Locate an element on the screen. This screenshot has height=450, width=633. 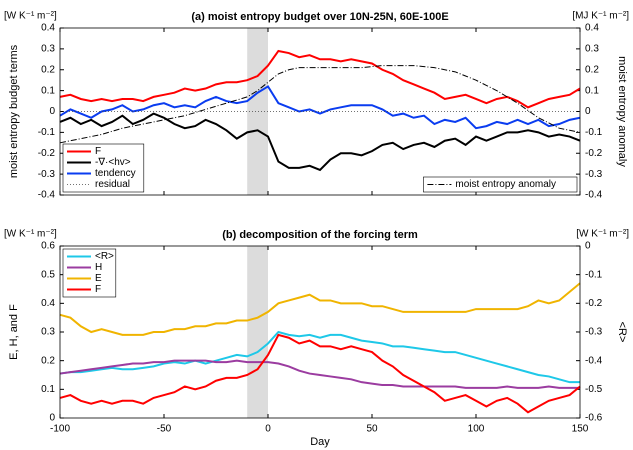
x-tick-label: 100 is located at coordinates (476, 429).